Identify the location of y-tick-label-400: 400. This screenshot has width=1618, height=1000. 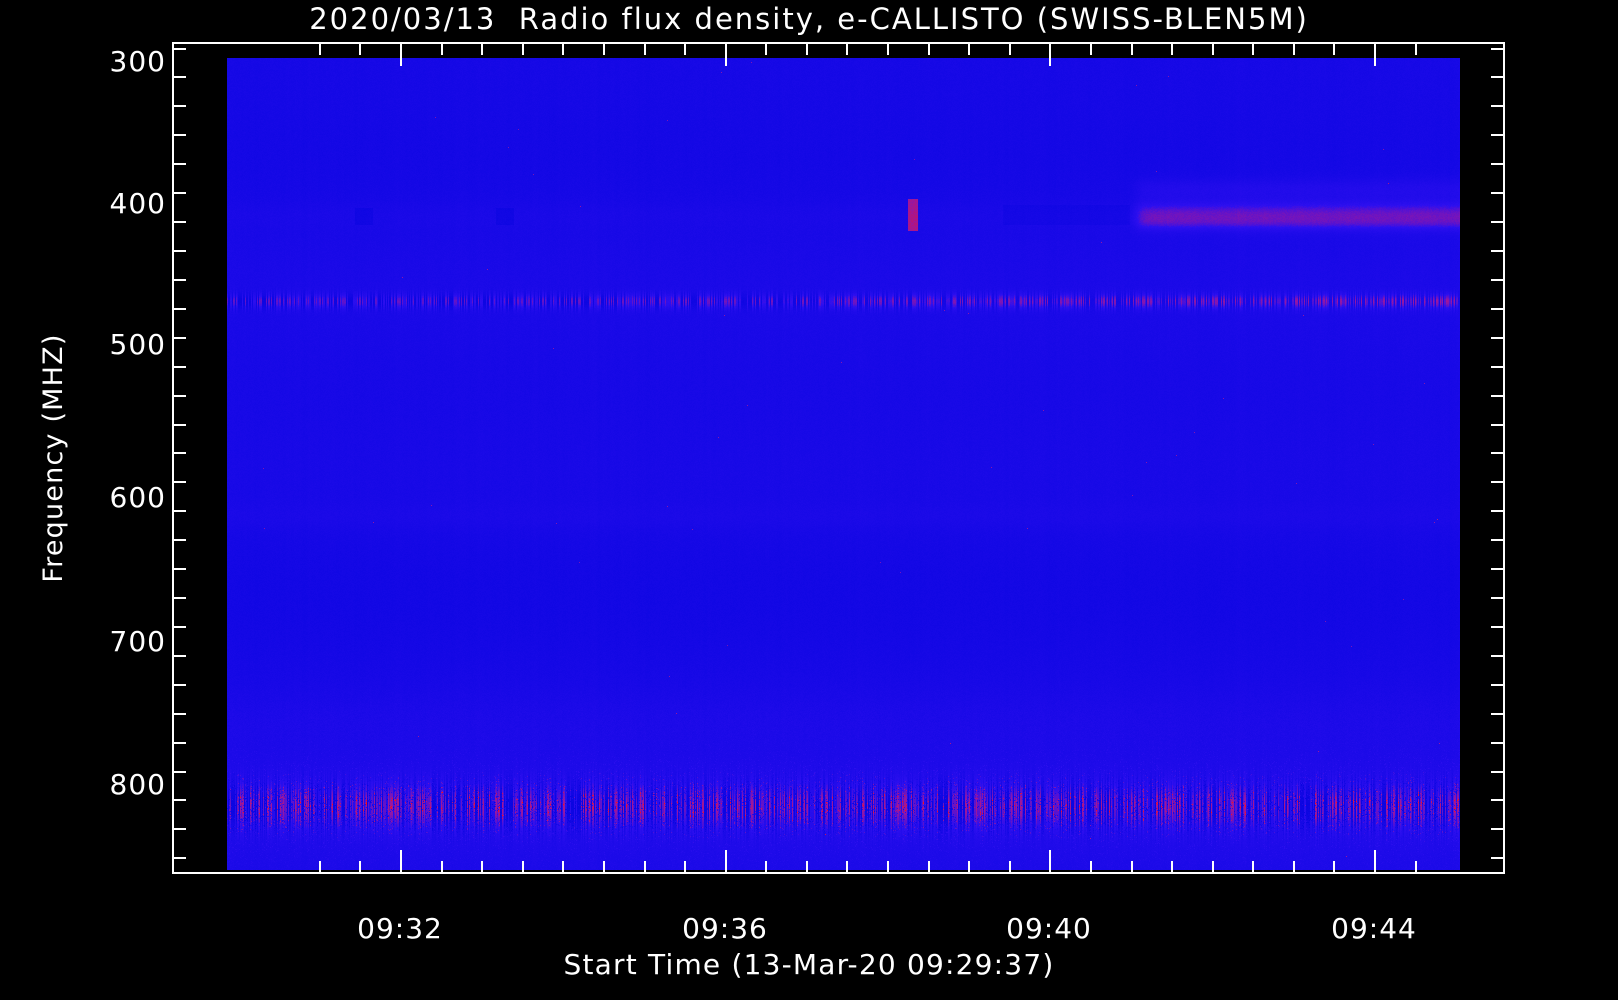
(137, 203).